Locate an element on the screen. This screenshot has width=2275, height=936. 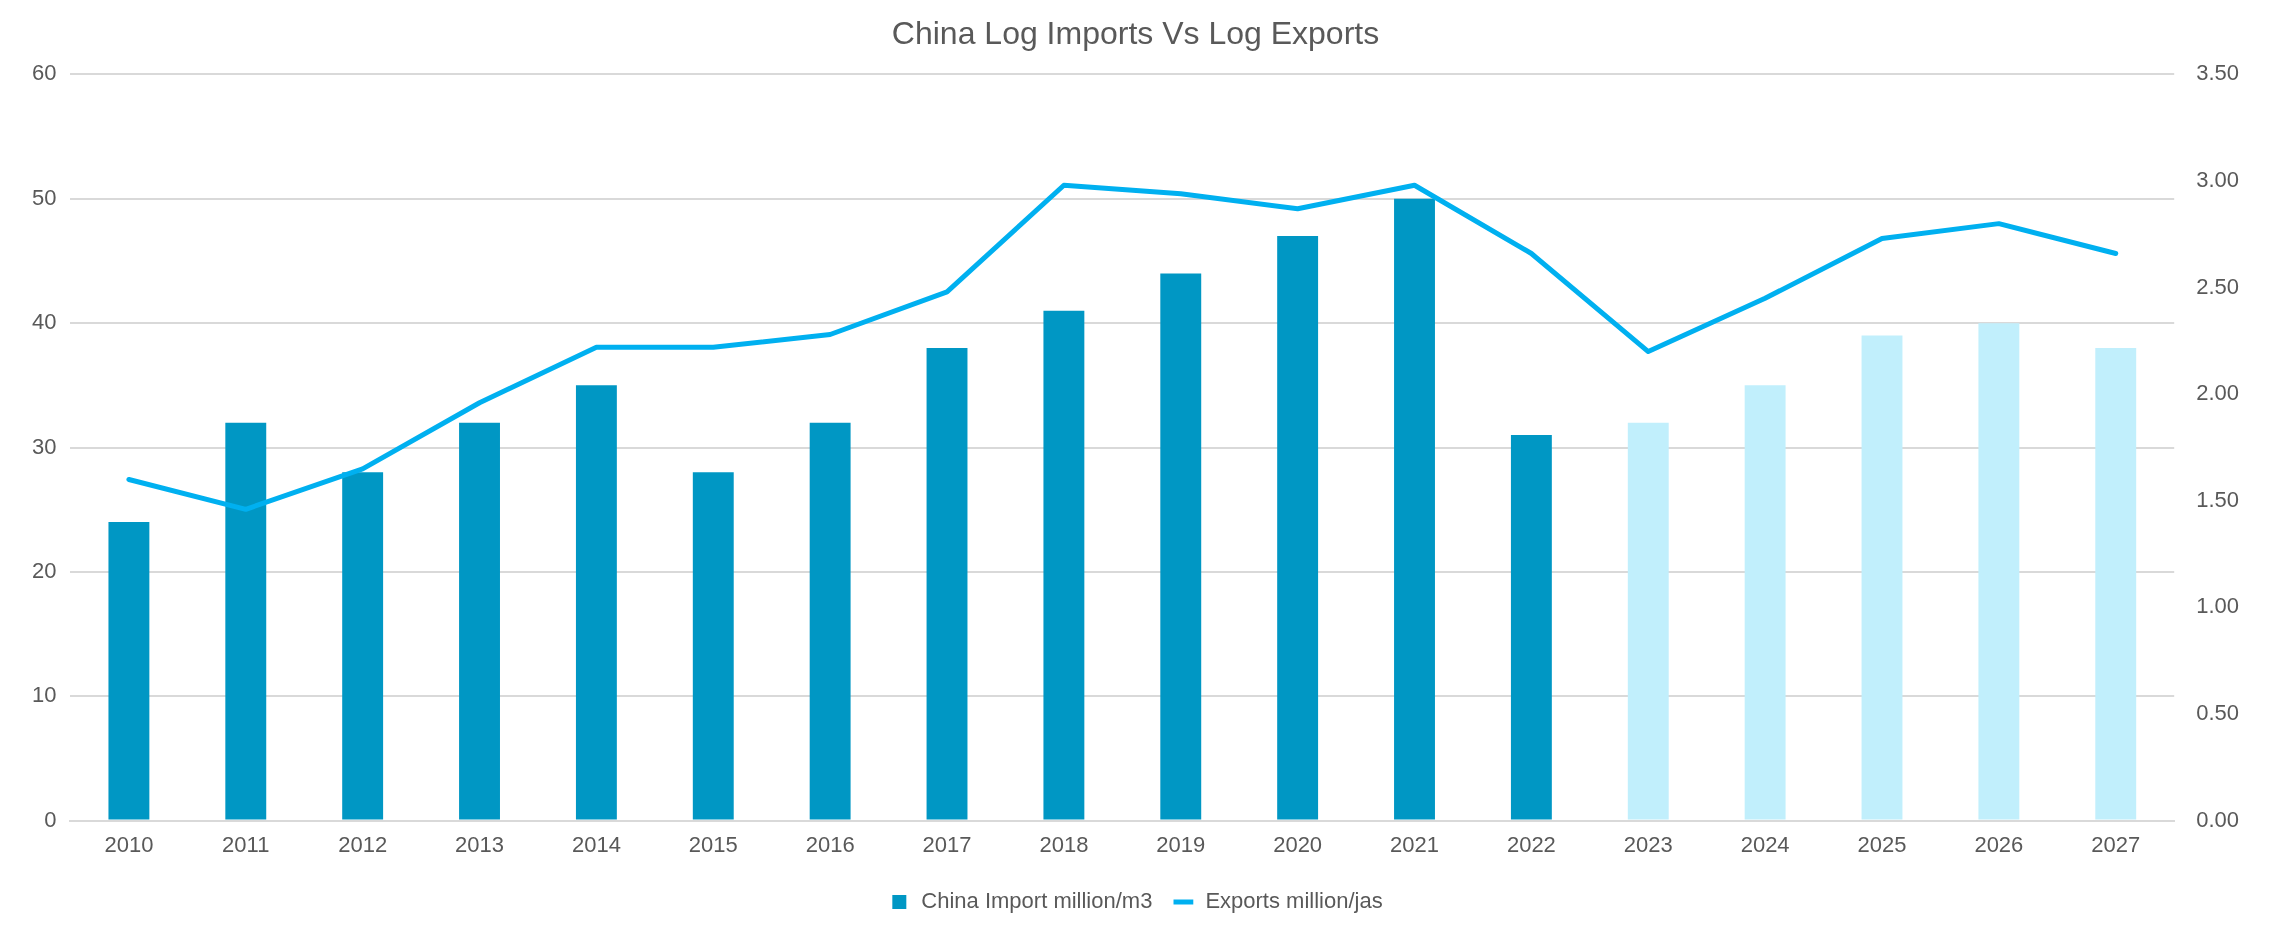
y-tick-label: 50 is located at coordinates (44, 197).